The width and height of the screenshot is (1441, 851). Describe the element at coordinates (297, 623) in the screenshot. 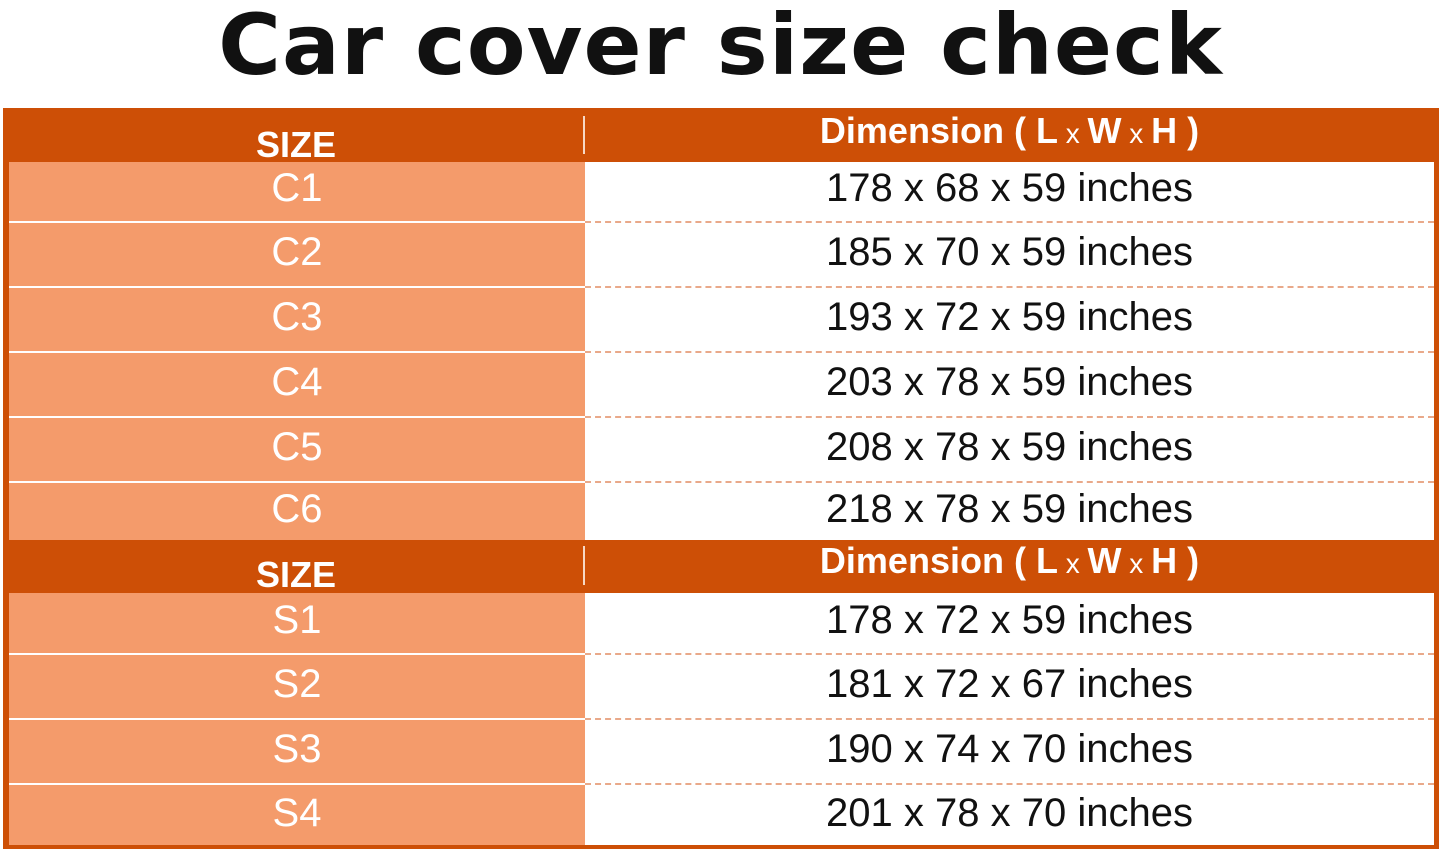

I see `size-cell: S1` at that location.